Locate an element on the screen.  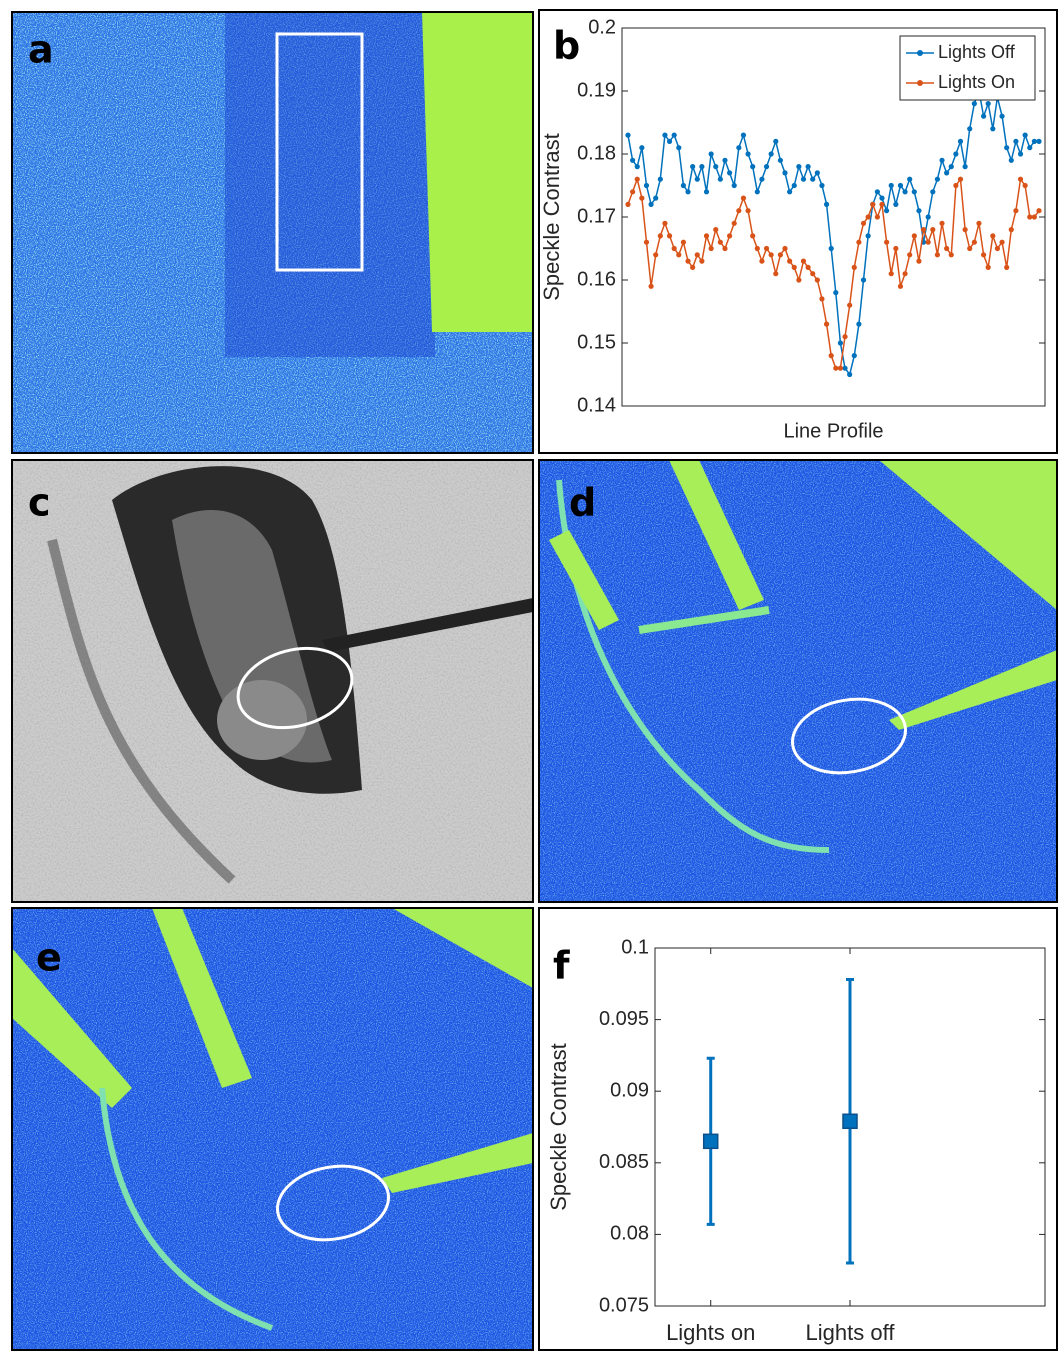
y-axis-label: Speckle Contrast is located at coordinates (551, 217).